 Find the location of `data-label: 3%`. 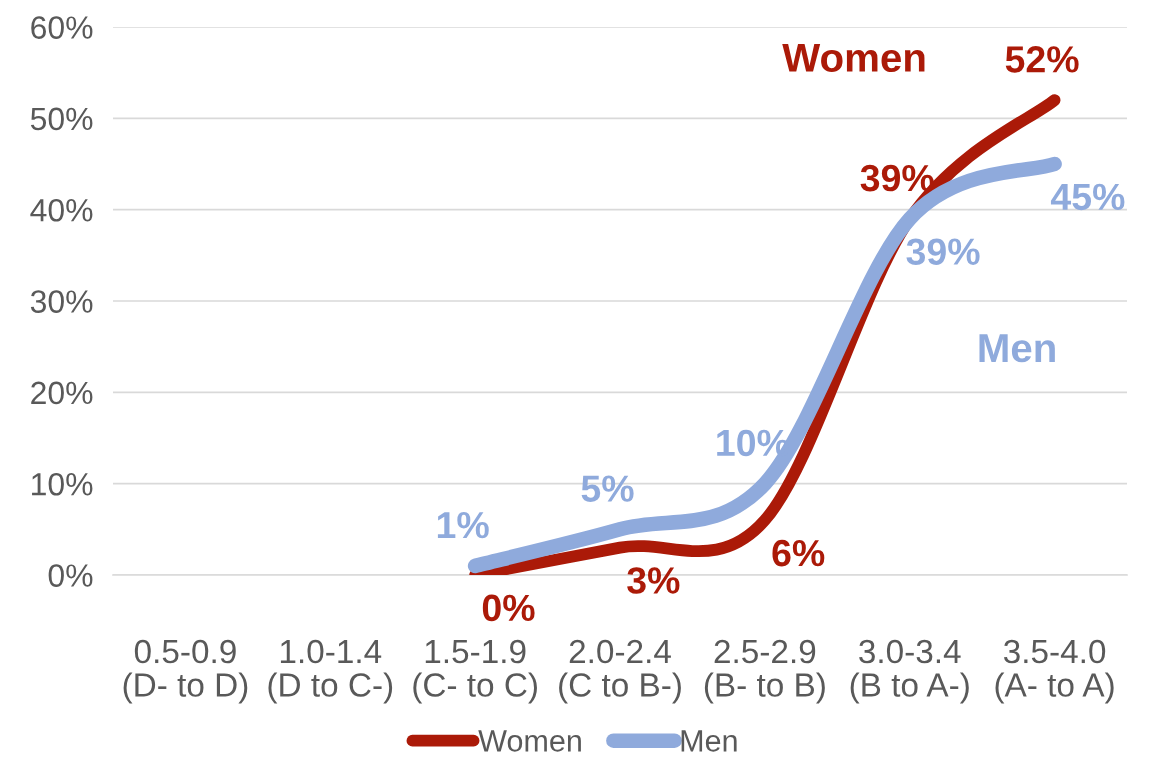

data-label: 3% is located at coordinates (653, 580).